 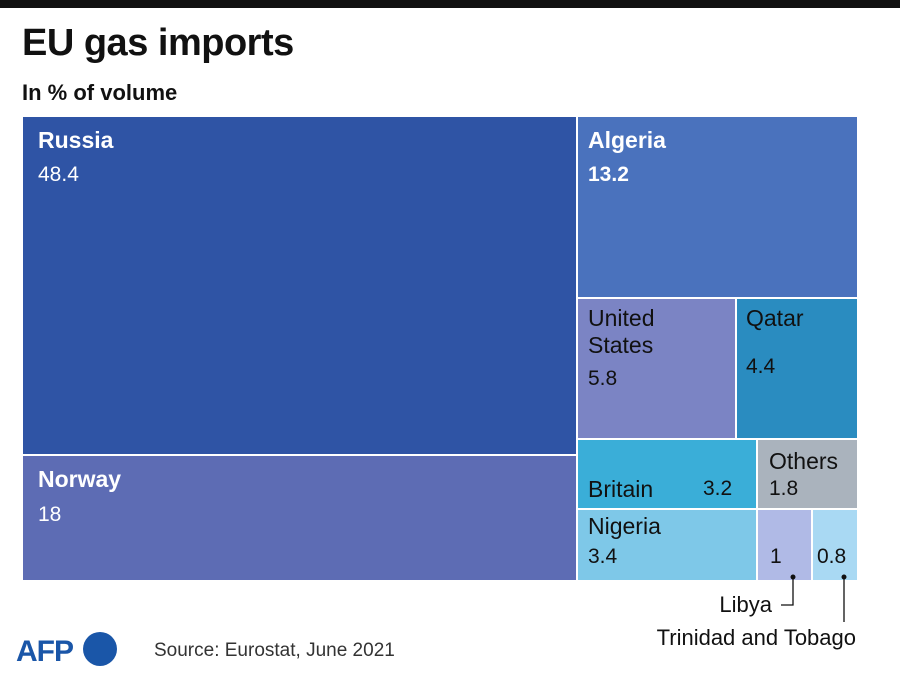 I want to click on treemap-value-algeria: 13.2, so click(x=608, y=174).